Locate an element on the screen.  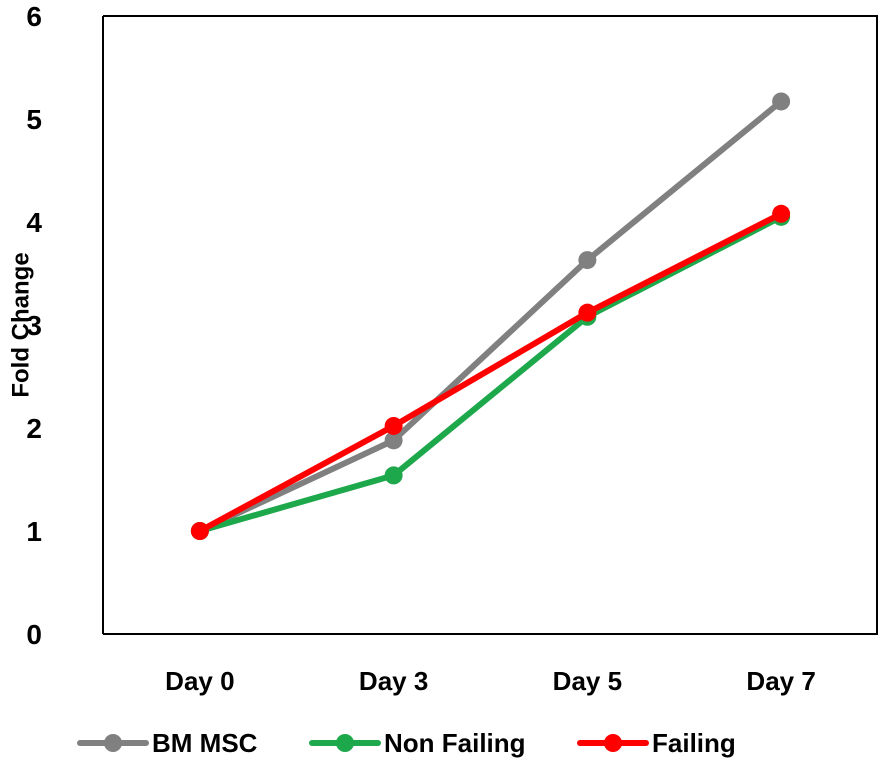
y-tick-label: 5 is located at coordinates (34, 119).